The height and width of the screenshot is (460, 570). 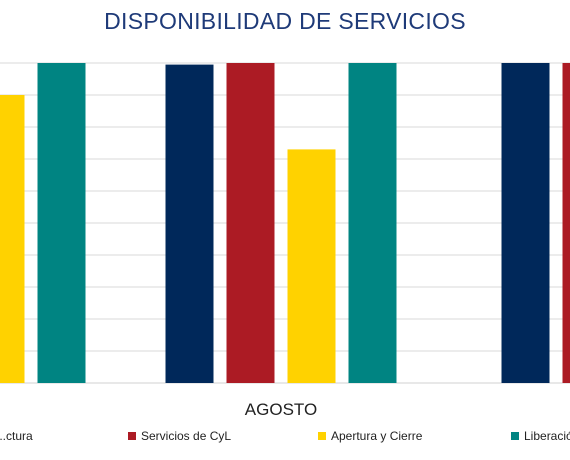 I want to click on legend-item: ...ctura, so click(x=16, y=436).